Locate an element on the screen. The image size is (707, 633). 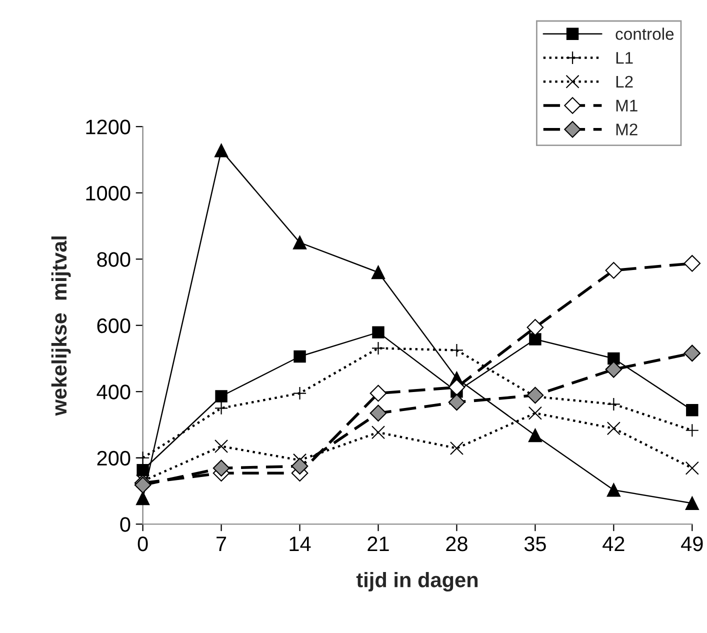
legend-label: L2 is located at coordinates (624, 82).